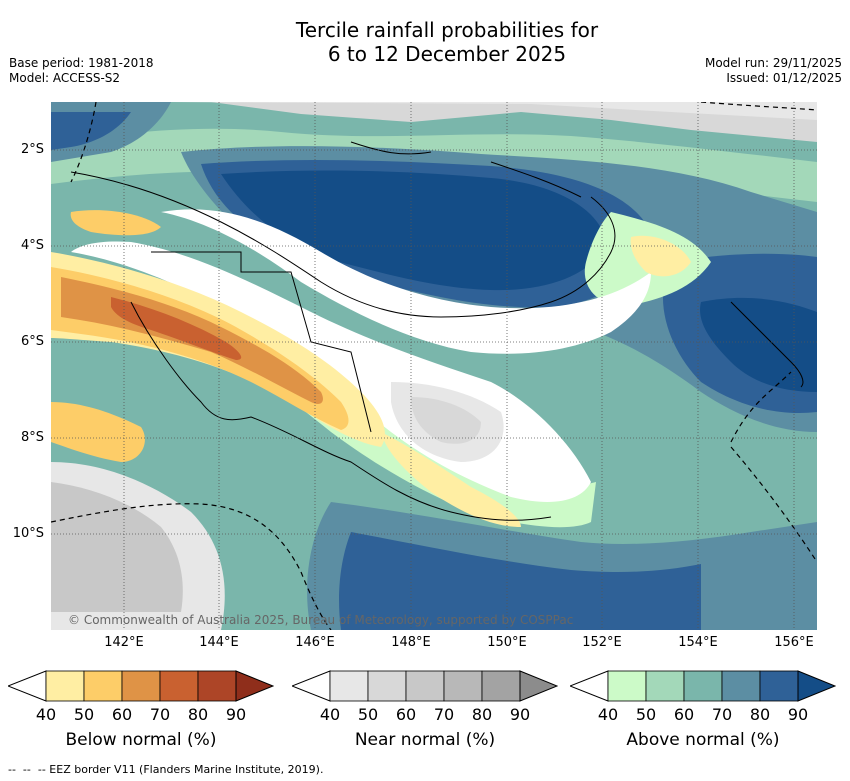  I want to click on colorbar-near-normal-over, so click(538, 686).